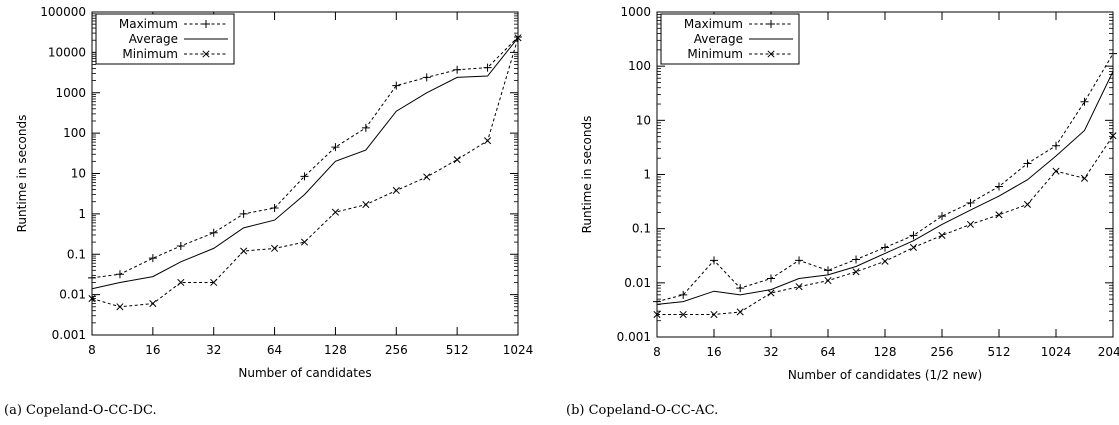 This screenshot has width=1119, height=425. Describe the element at coordinates (22, 174) in the screenshot. I see `chart-a-y-axis-label: Runtime in seconds` at that location.